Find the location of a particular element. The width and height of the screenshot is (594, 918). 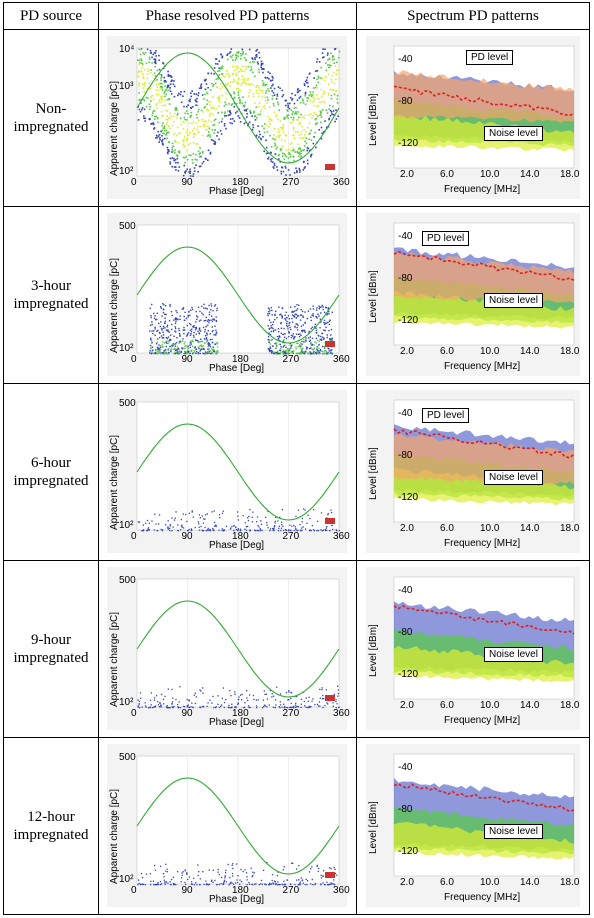

noise-level-callout: Noise level is located at coordinates (513, 133).